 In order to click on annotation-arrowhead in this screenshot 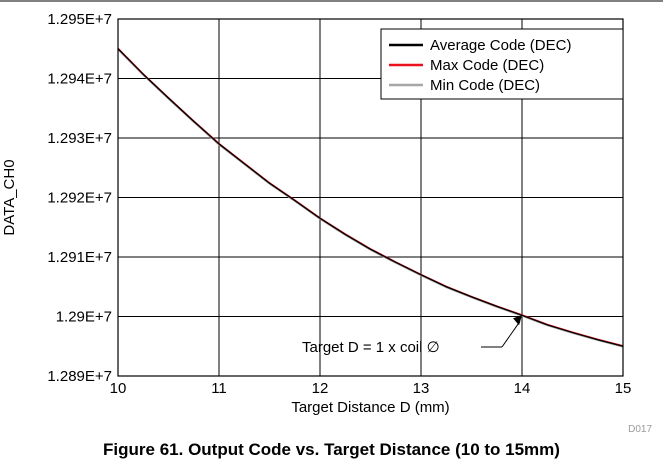, I will do `click(517, 320)`.